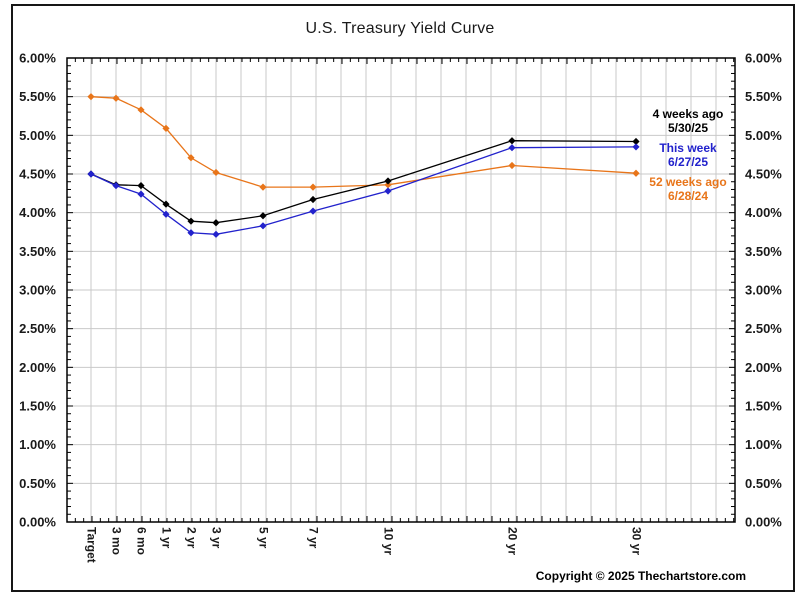  Describe the element at coordinates (688, 161) in the screenshot. I see `legend-this-week-date: 6/27/25` at that location.